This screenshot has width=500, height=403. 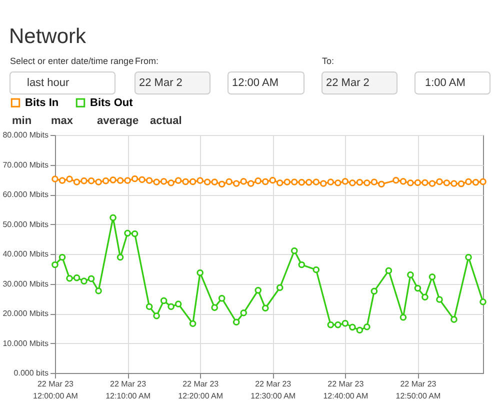 I want to click on y-tick-label: 50.000 Mbits, so click(x=25, y=224).